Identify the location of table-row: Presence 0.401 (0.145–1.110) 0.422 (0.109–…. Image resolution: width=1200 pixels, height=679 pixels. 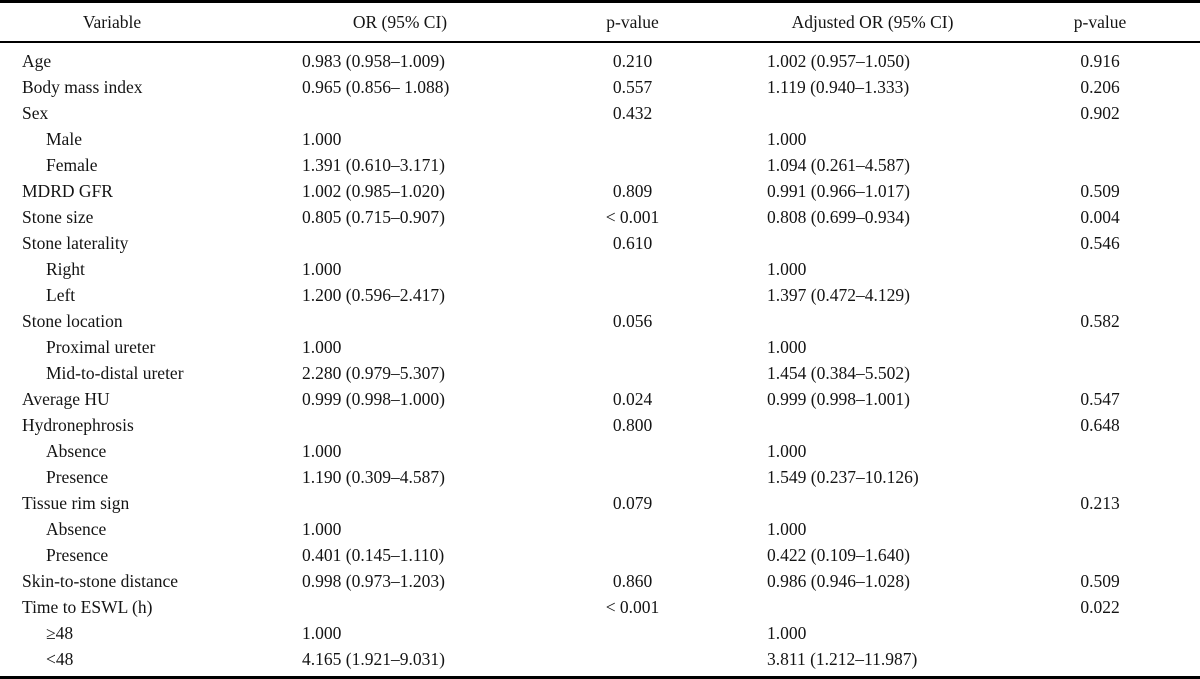
(600, 555).